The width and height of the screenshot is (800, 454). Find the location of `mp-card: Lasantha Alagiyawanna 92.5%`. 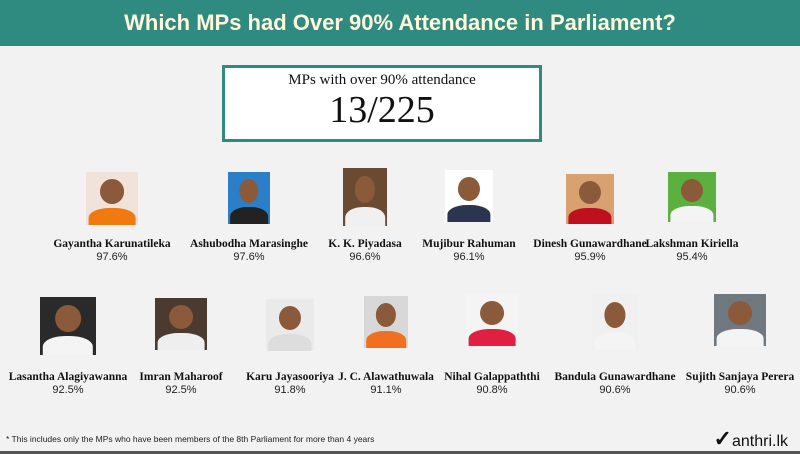

mp-card: Lasantha Alagiyawanna 92.5% is located at coordinates (76, 346).